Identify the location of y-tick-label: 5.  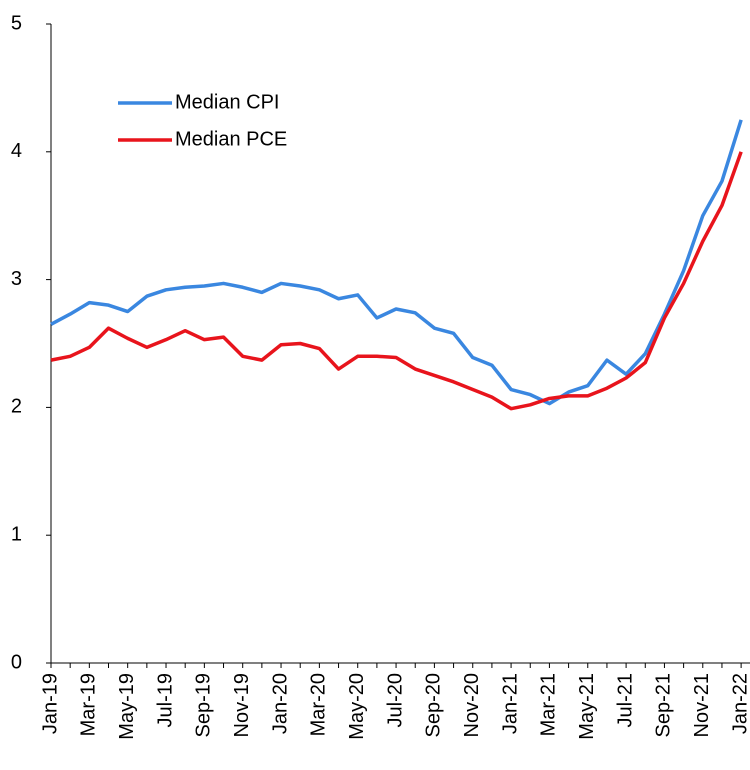
(16, 23).